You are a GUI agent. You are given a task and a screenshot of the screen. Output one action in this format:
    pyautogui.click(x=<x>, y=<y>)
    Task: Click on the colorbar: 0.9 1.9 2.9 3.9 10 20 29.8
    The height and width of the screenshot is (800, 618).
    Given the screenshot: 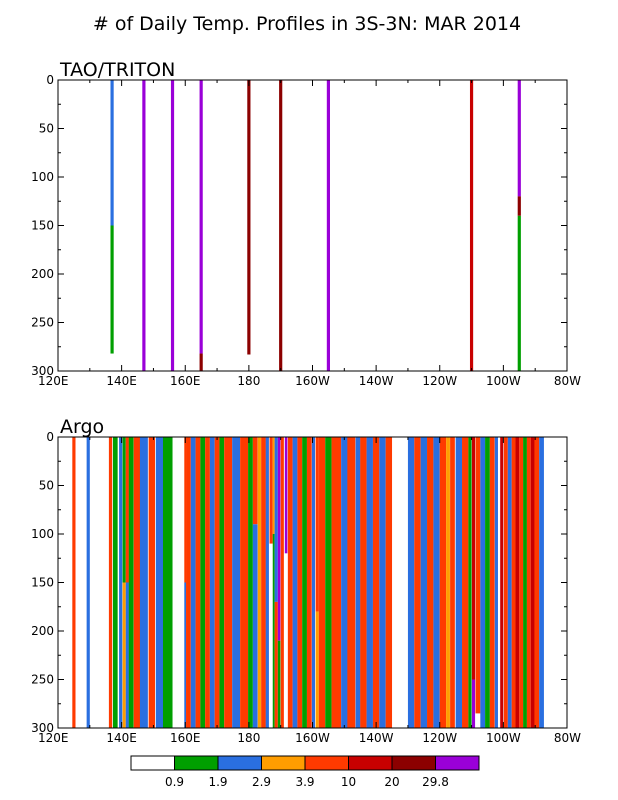 What is the action you would take?
    pyautogui.click(x=305, y=772)
    